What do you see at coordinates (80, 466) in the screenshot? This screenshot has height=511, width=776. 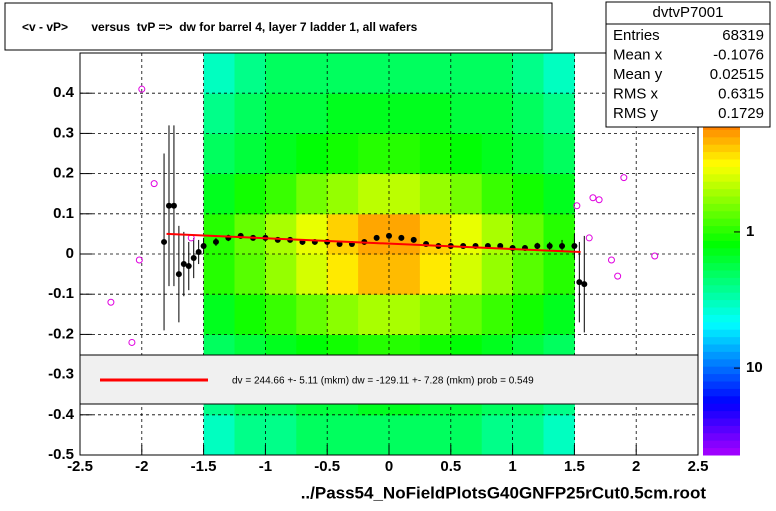 I see `x-tick-label: -2.5` at bounding box center [80, 466].